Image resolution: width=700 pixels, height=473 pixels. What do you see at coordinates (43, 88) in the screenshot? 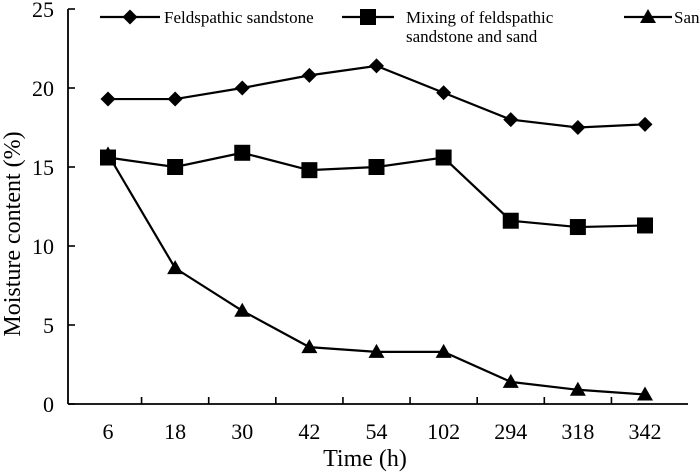
I see `y-tick-label: 20` at bounding box center [43, 88].